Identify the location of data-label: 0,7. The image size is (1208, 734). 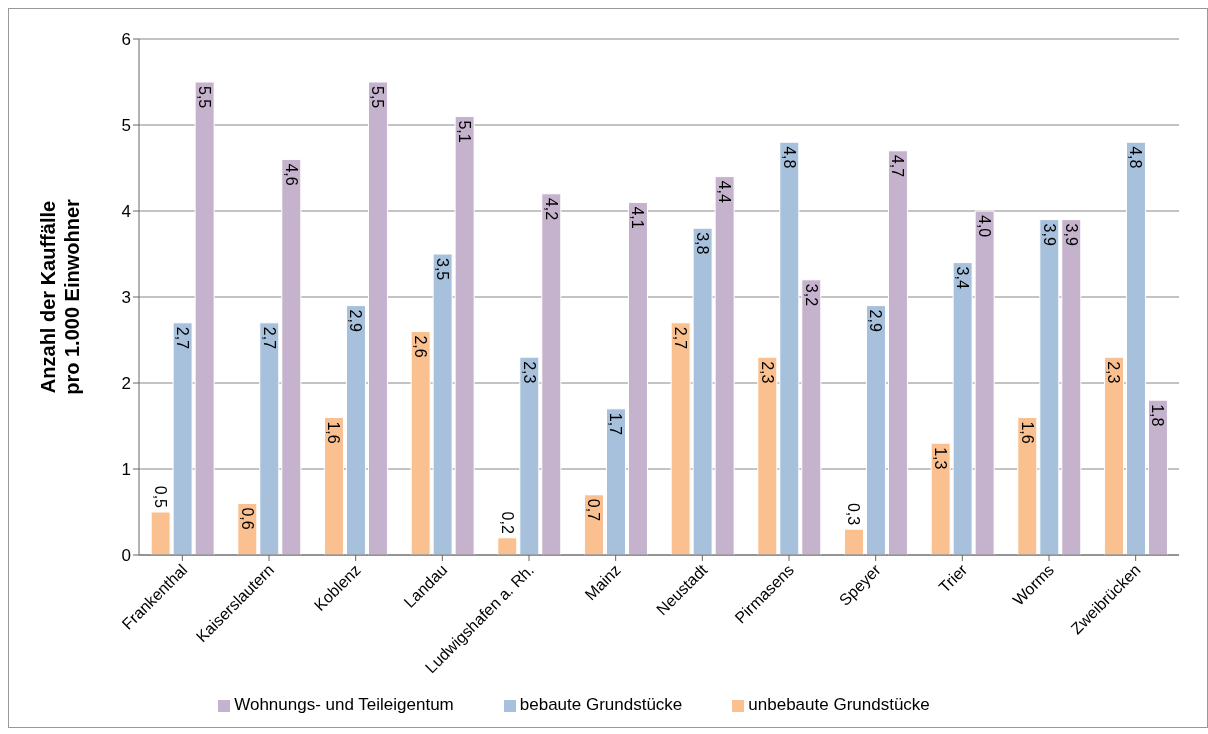
(594, 510).